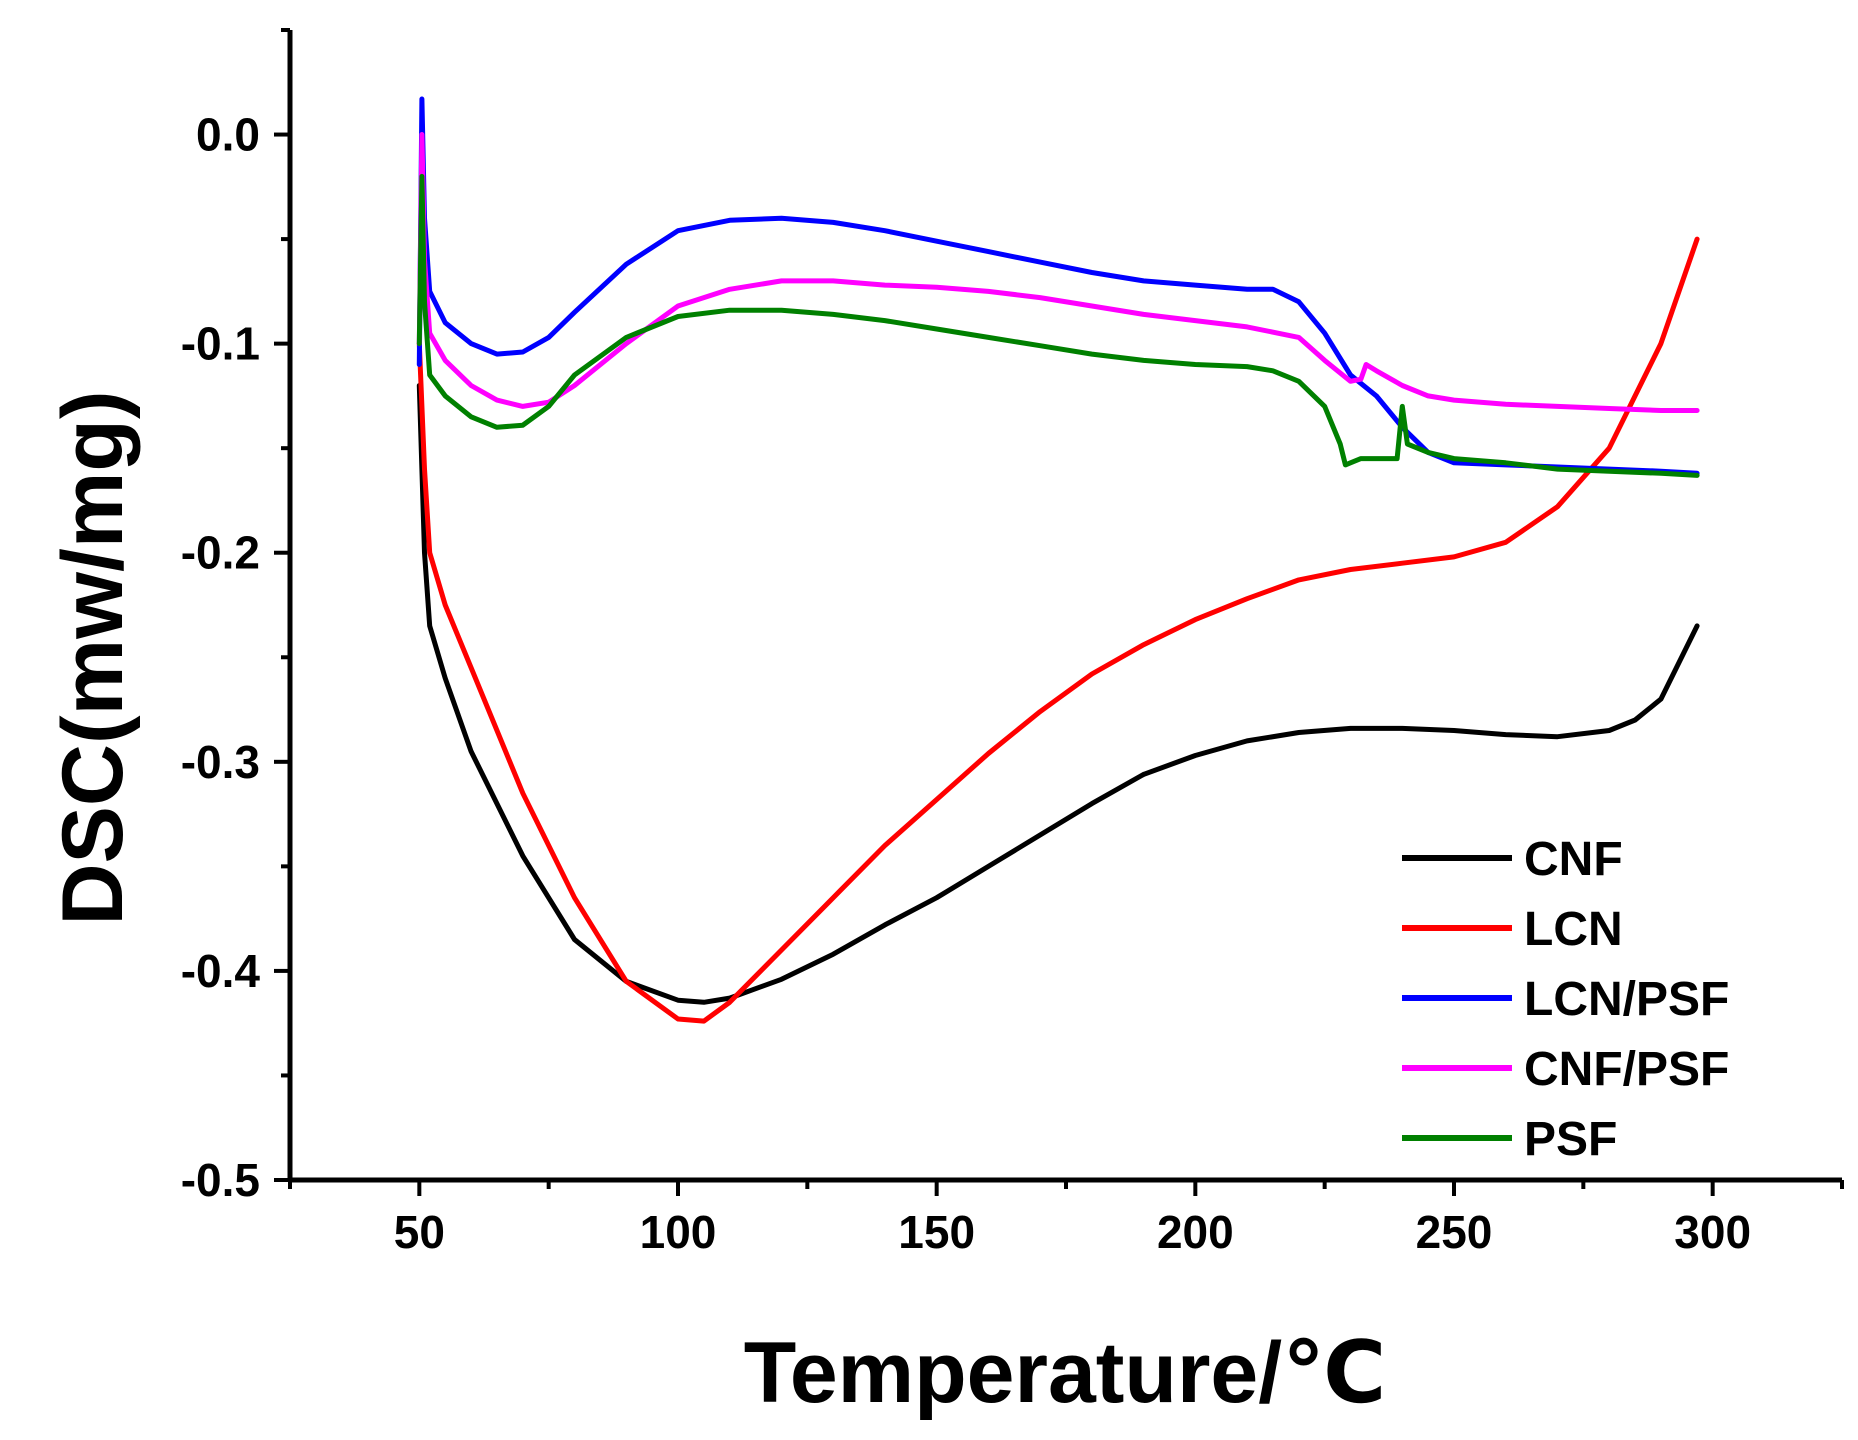  Describe the element at coordinates (228, 135) in the screenshot. I see `y-tick-label: 0.0` at that location.